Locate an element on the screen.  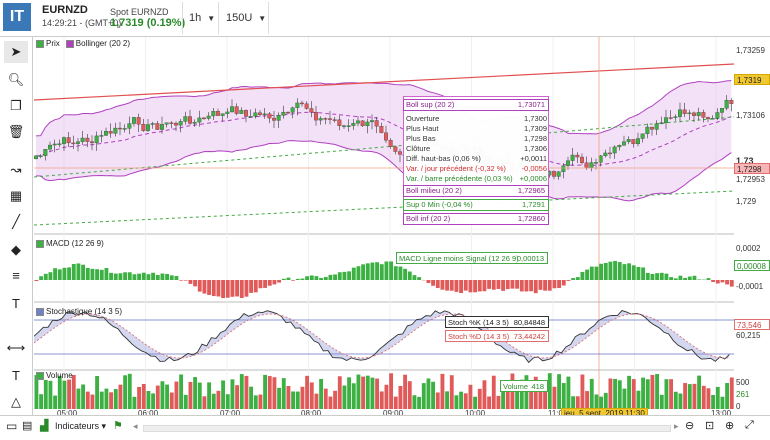
macd-signal-tag: MACD Ligne moins Signal (12 26 9) 0,00013 is located at coordinates (472, 258).